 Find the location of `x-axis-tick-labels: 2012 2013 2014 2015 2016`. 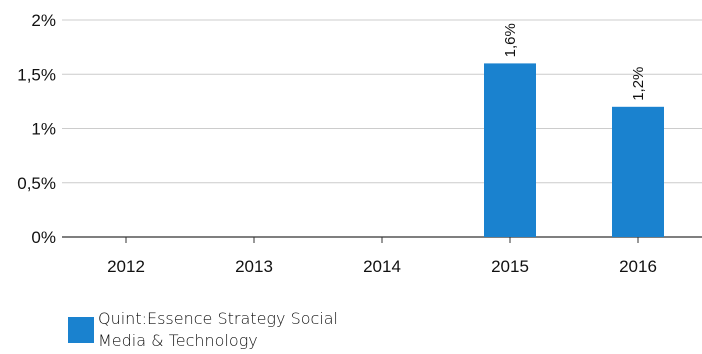

x-axis-tick-labels: 2012 2013 2014 2015 2016 is located at coordinates (382, 266).